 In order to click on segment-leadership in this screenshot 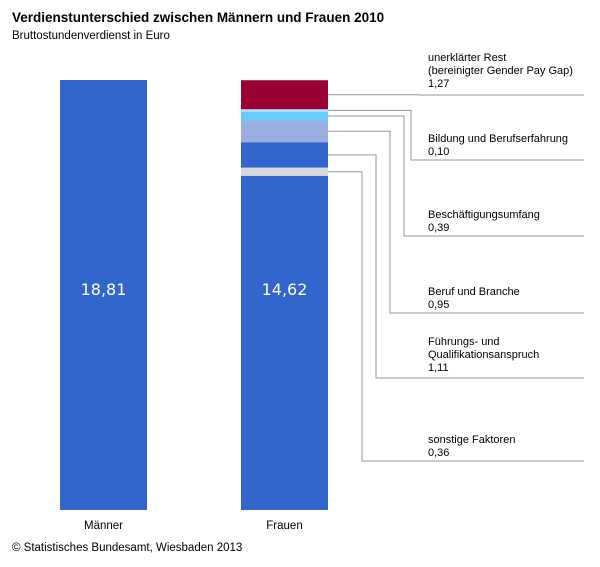, I will do `click(284, 155)`.